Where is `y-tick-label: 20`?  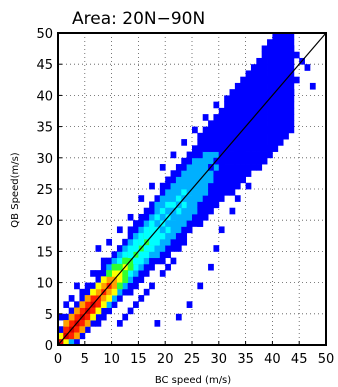 y-tick-label: 20 is located at coordinates (44, 221).